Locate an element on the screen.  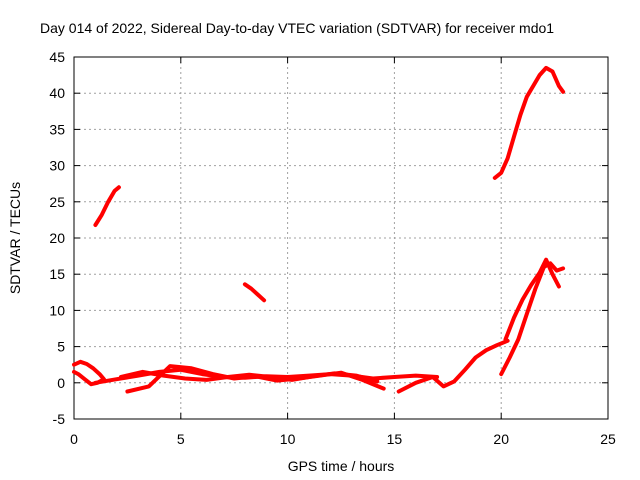
series-line-segment-baseline-c is located at coordinates (249, 376).